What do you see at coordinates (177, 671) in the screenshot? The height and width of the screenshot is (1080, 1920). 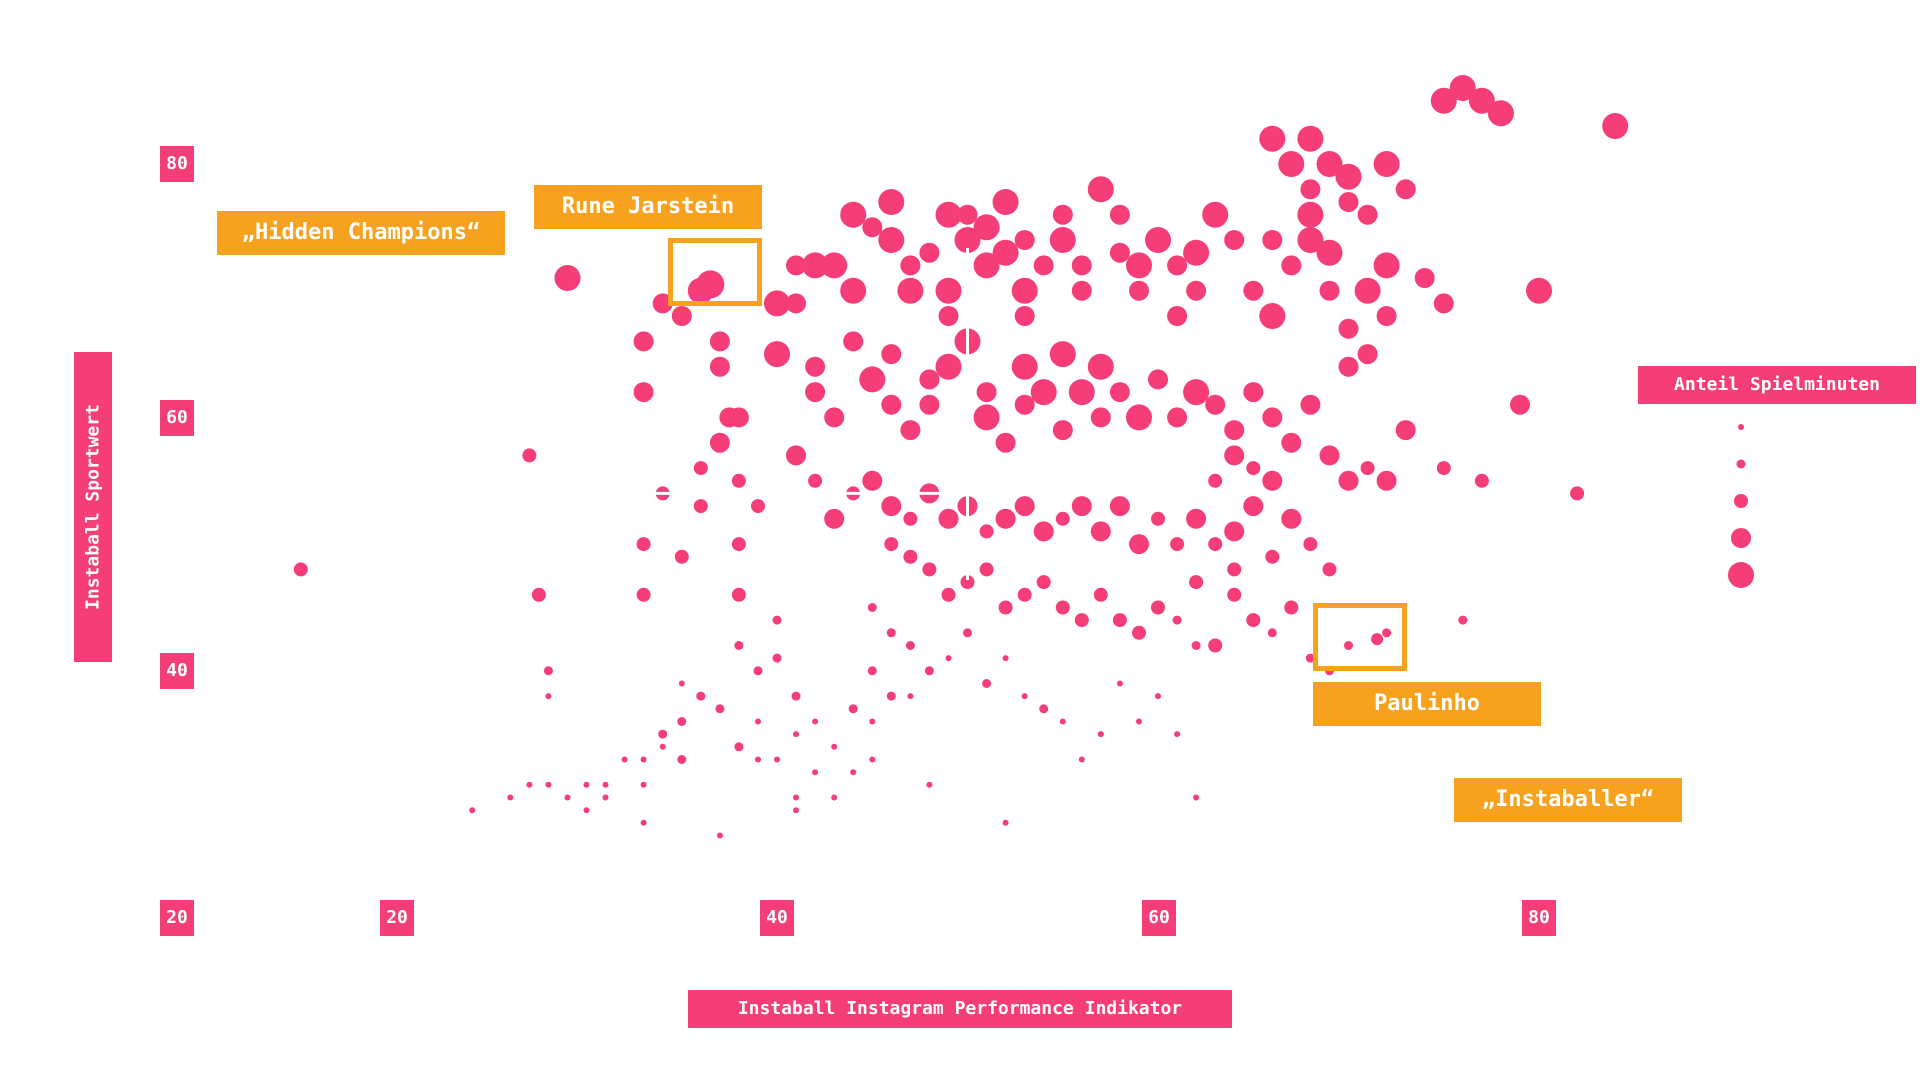 I see `y-tick-40: 40` at bounding box center [177, 671].